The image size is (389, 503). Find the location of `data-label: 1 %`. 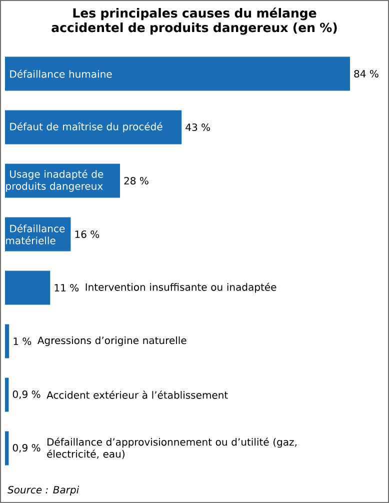

data-label: 1 % is located at coordinates (23, 341).